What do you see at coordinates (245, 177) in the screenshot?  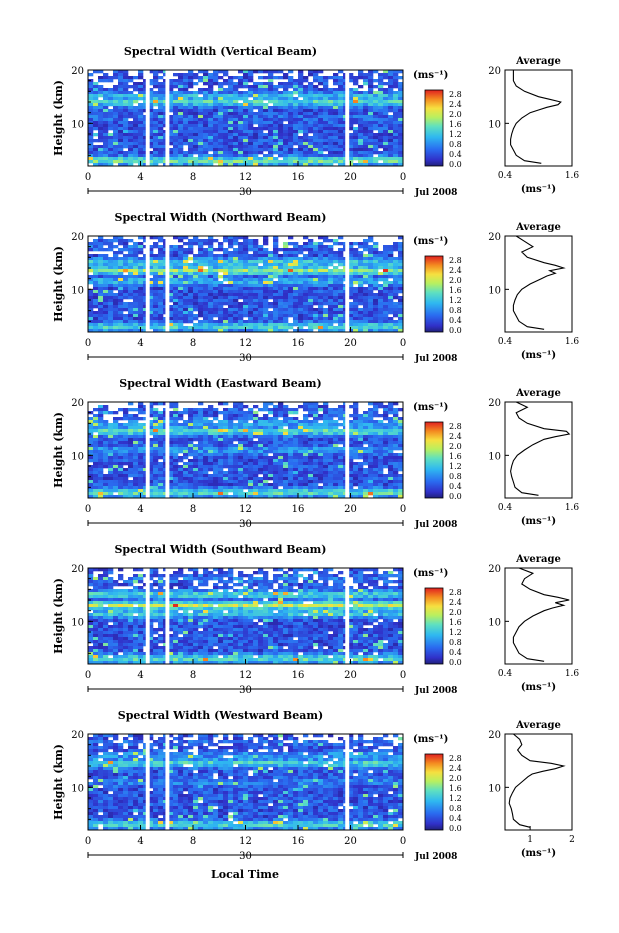 I see `x-tick-label: 12` at bounding box center [245, 177].